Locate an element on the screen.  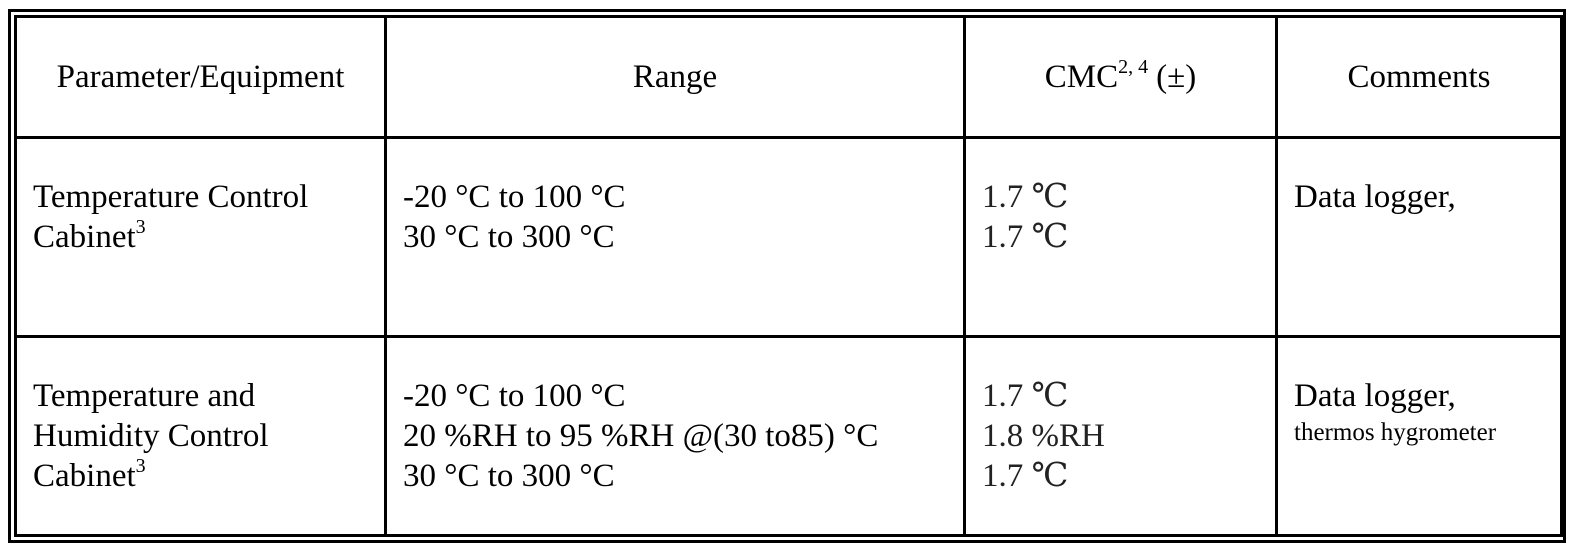
comments-cell: Data logger, thermos hygrometer is located at coordinates (1419, 436).